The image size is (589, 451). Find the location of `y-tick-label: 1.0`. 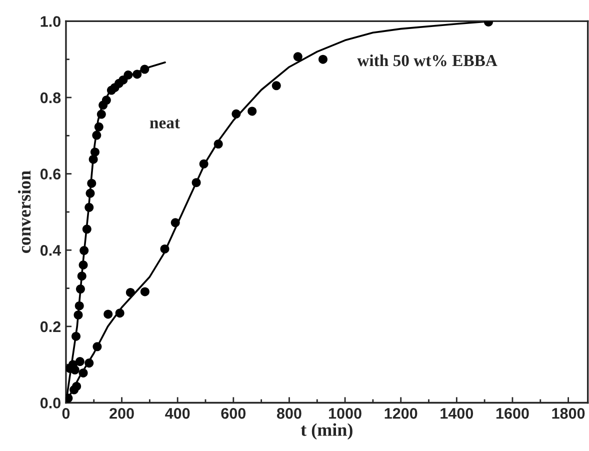

y-tick-label: 1.0 is located at coordinates (50, 21).